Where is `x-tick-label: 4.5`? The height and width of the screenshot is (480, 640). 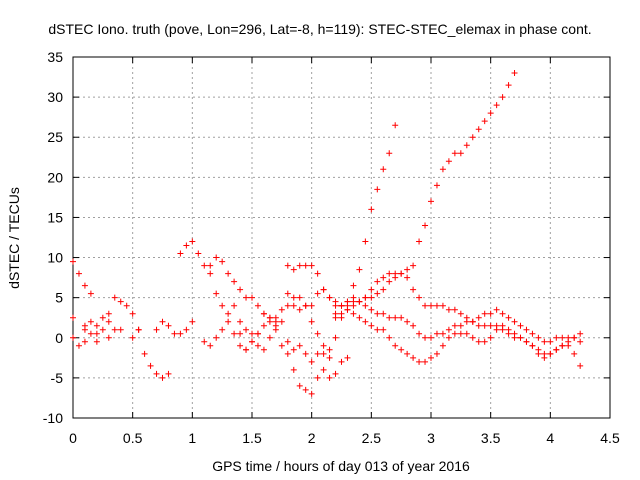
x-tick-label: 4.5 is located at coordinates (610, 438).